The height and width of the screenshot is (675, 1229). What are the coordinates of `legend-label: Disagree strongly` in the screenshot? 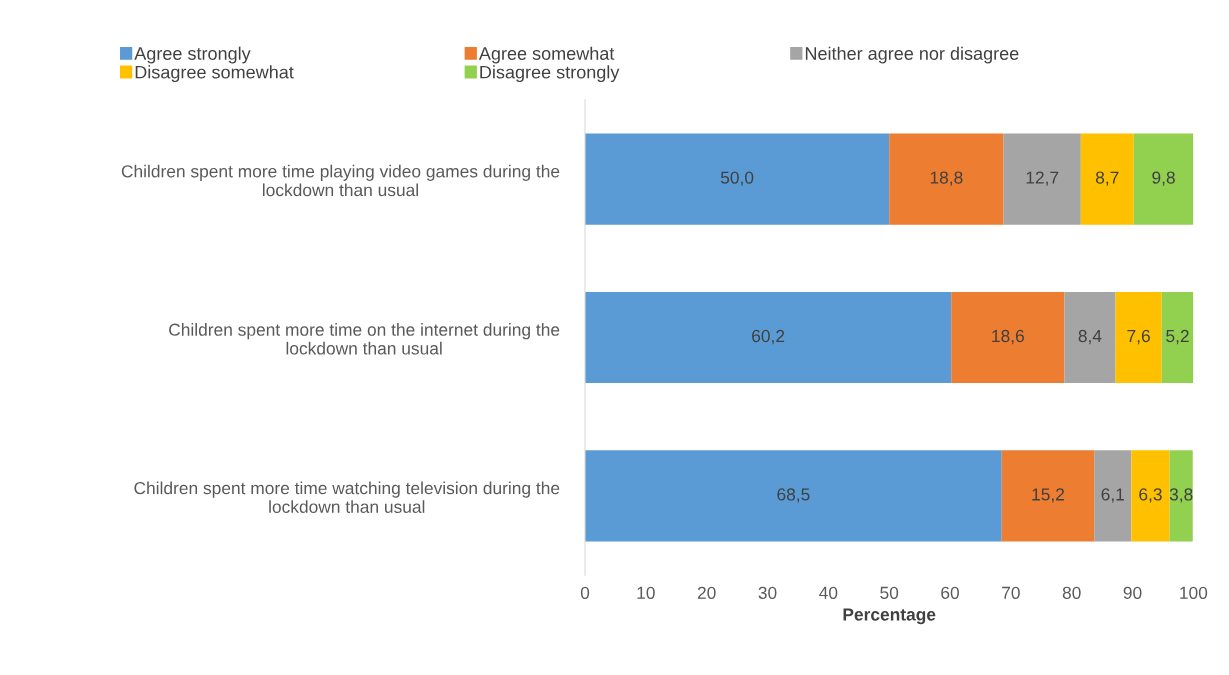 It's located at (550, 74).